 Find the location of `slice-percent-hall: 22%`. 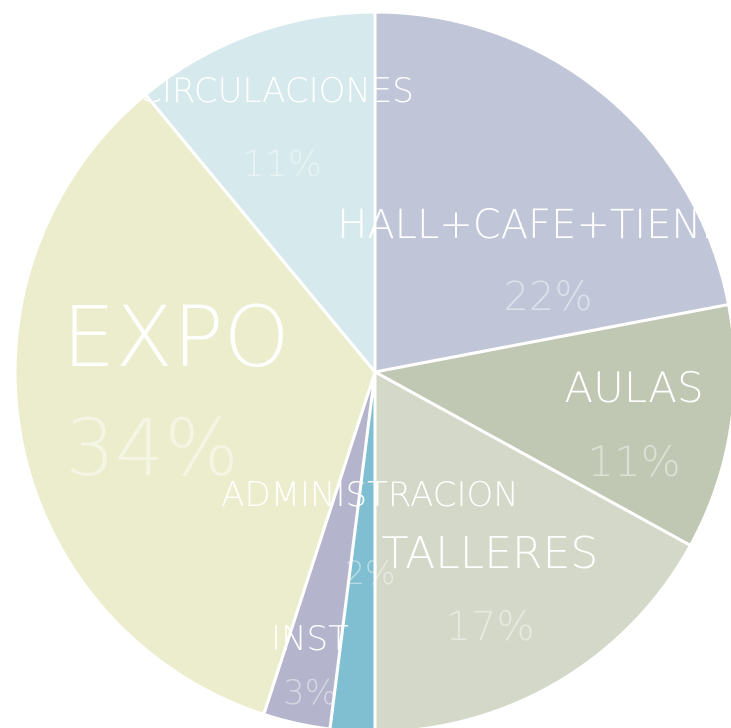

slice-percent-hall: 22% is located at coordinates (548, 297).